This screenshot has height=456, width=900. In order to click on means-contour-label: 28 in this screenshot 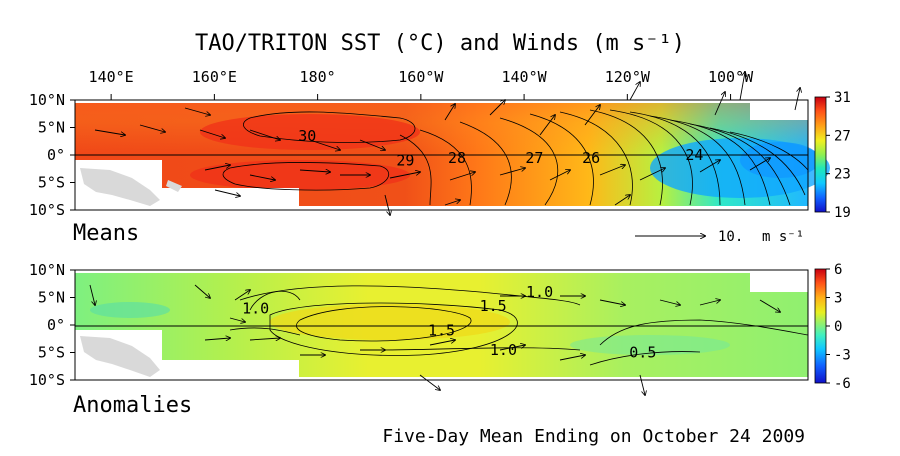, I will do `click(457, 158)`.